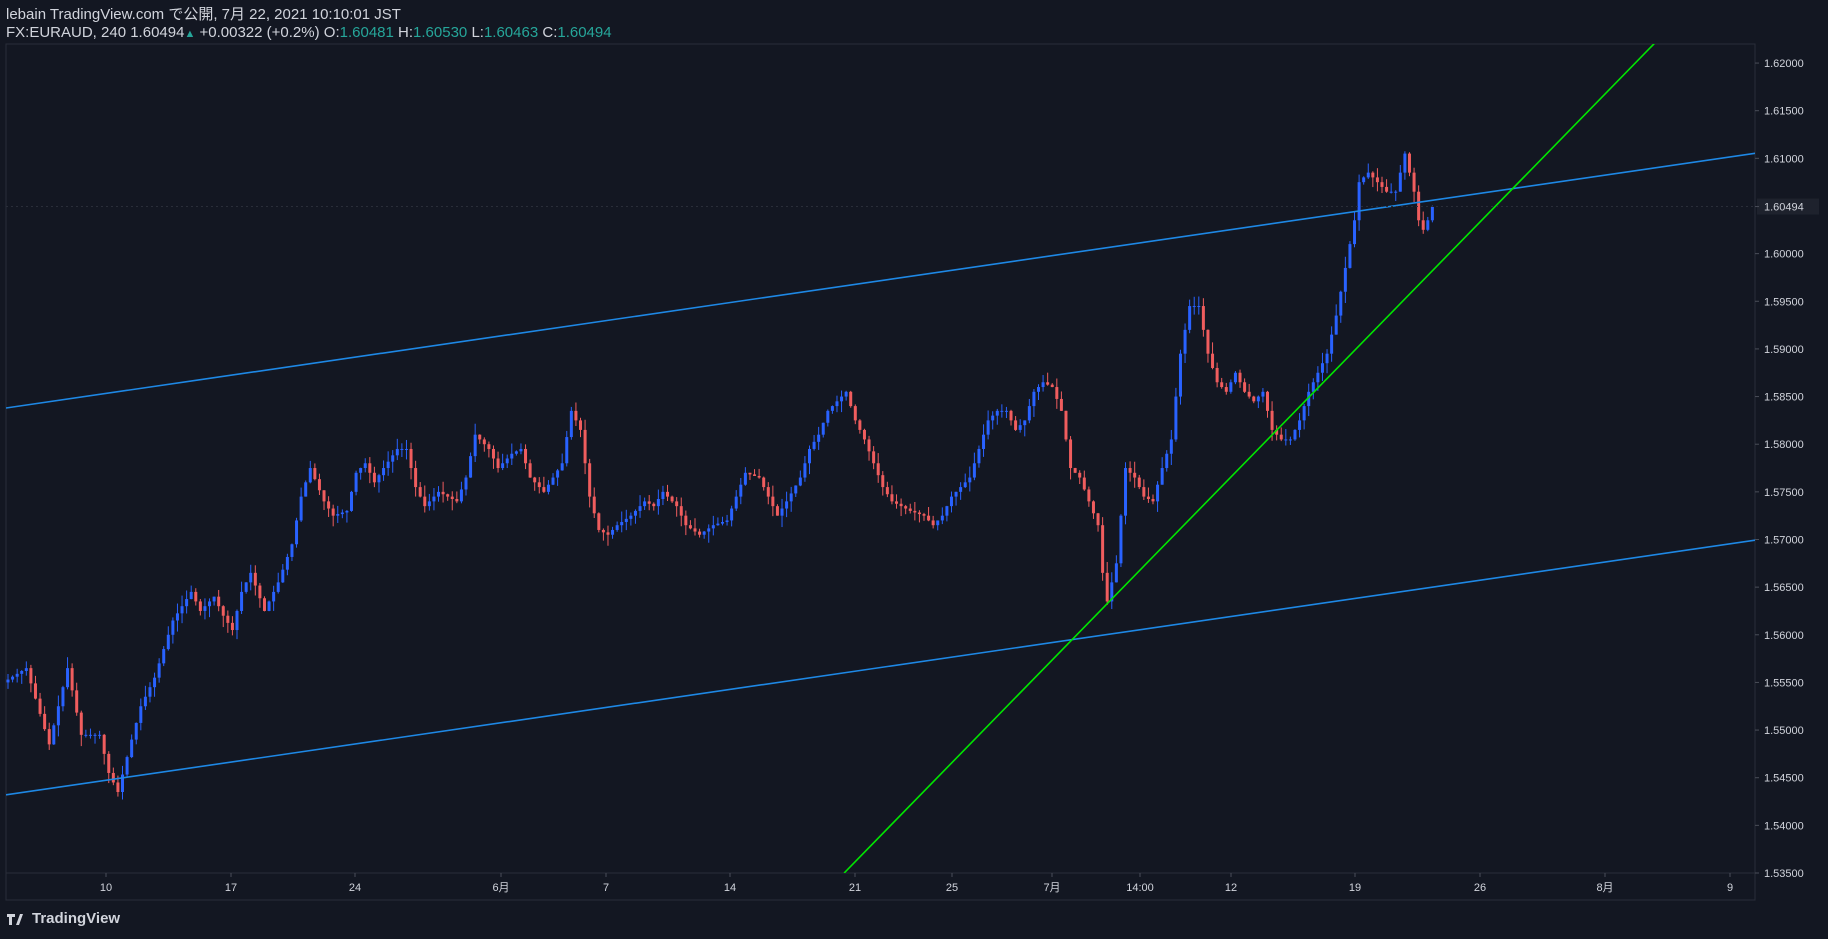 The height and width of the screenshot is (939, 1828). What do you see at coordinates (1784, 874) in the screenshot?
I see `price-tick-label: 1.53500` at bounding box center [1784, 874].